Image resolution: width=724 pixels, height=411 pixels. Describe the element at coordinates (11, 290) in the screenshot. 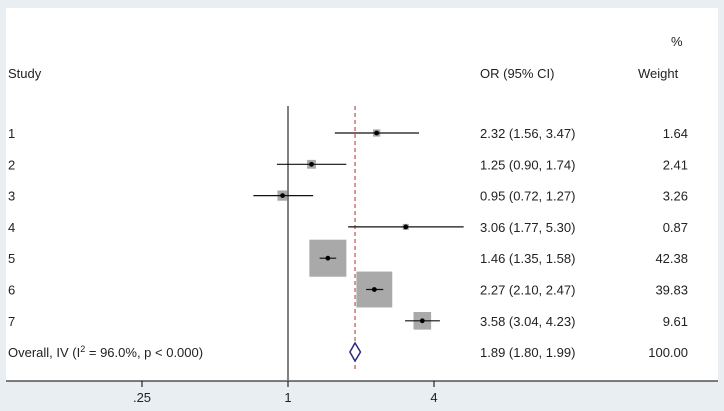

I see `study-label: 6` at that location.